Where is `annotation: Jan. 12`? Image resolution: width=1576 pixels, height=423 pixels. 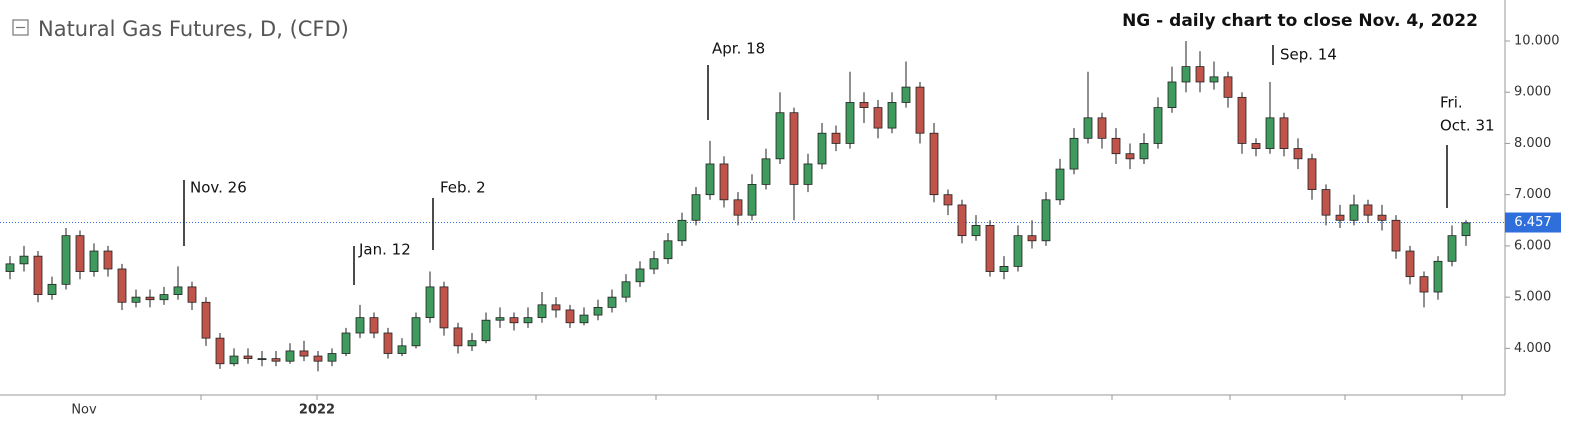 annotation: Jan. 12 is located at coordinates (384, 250).